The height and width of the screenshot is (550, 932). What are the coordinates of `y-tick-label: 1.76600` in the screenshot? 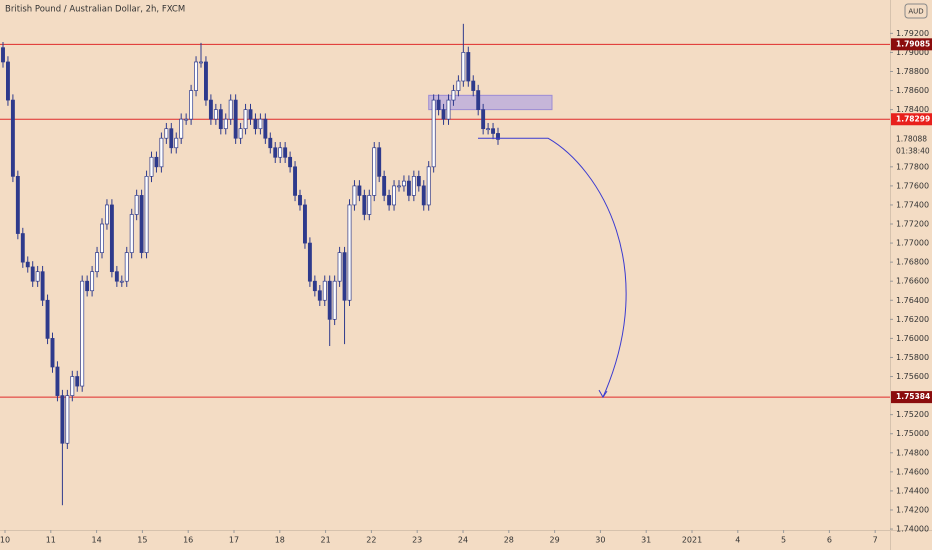 It's located at (912, 281).